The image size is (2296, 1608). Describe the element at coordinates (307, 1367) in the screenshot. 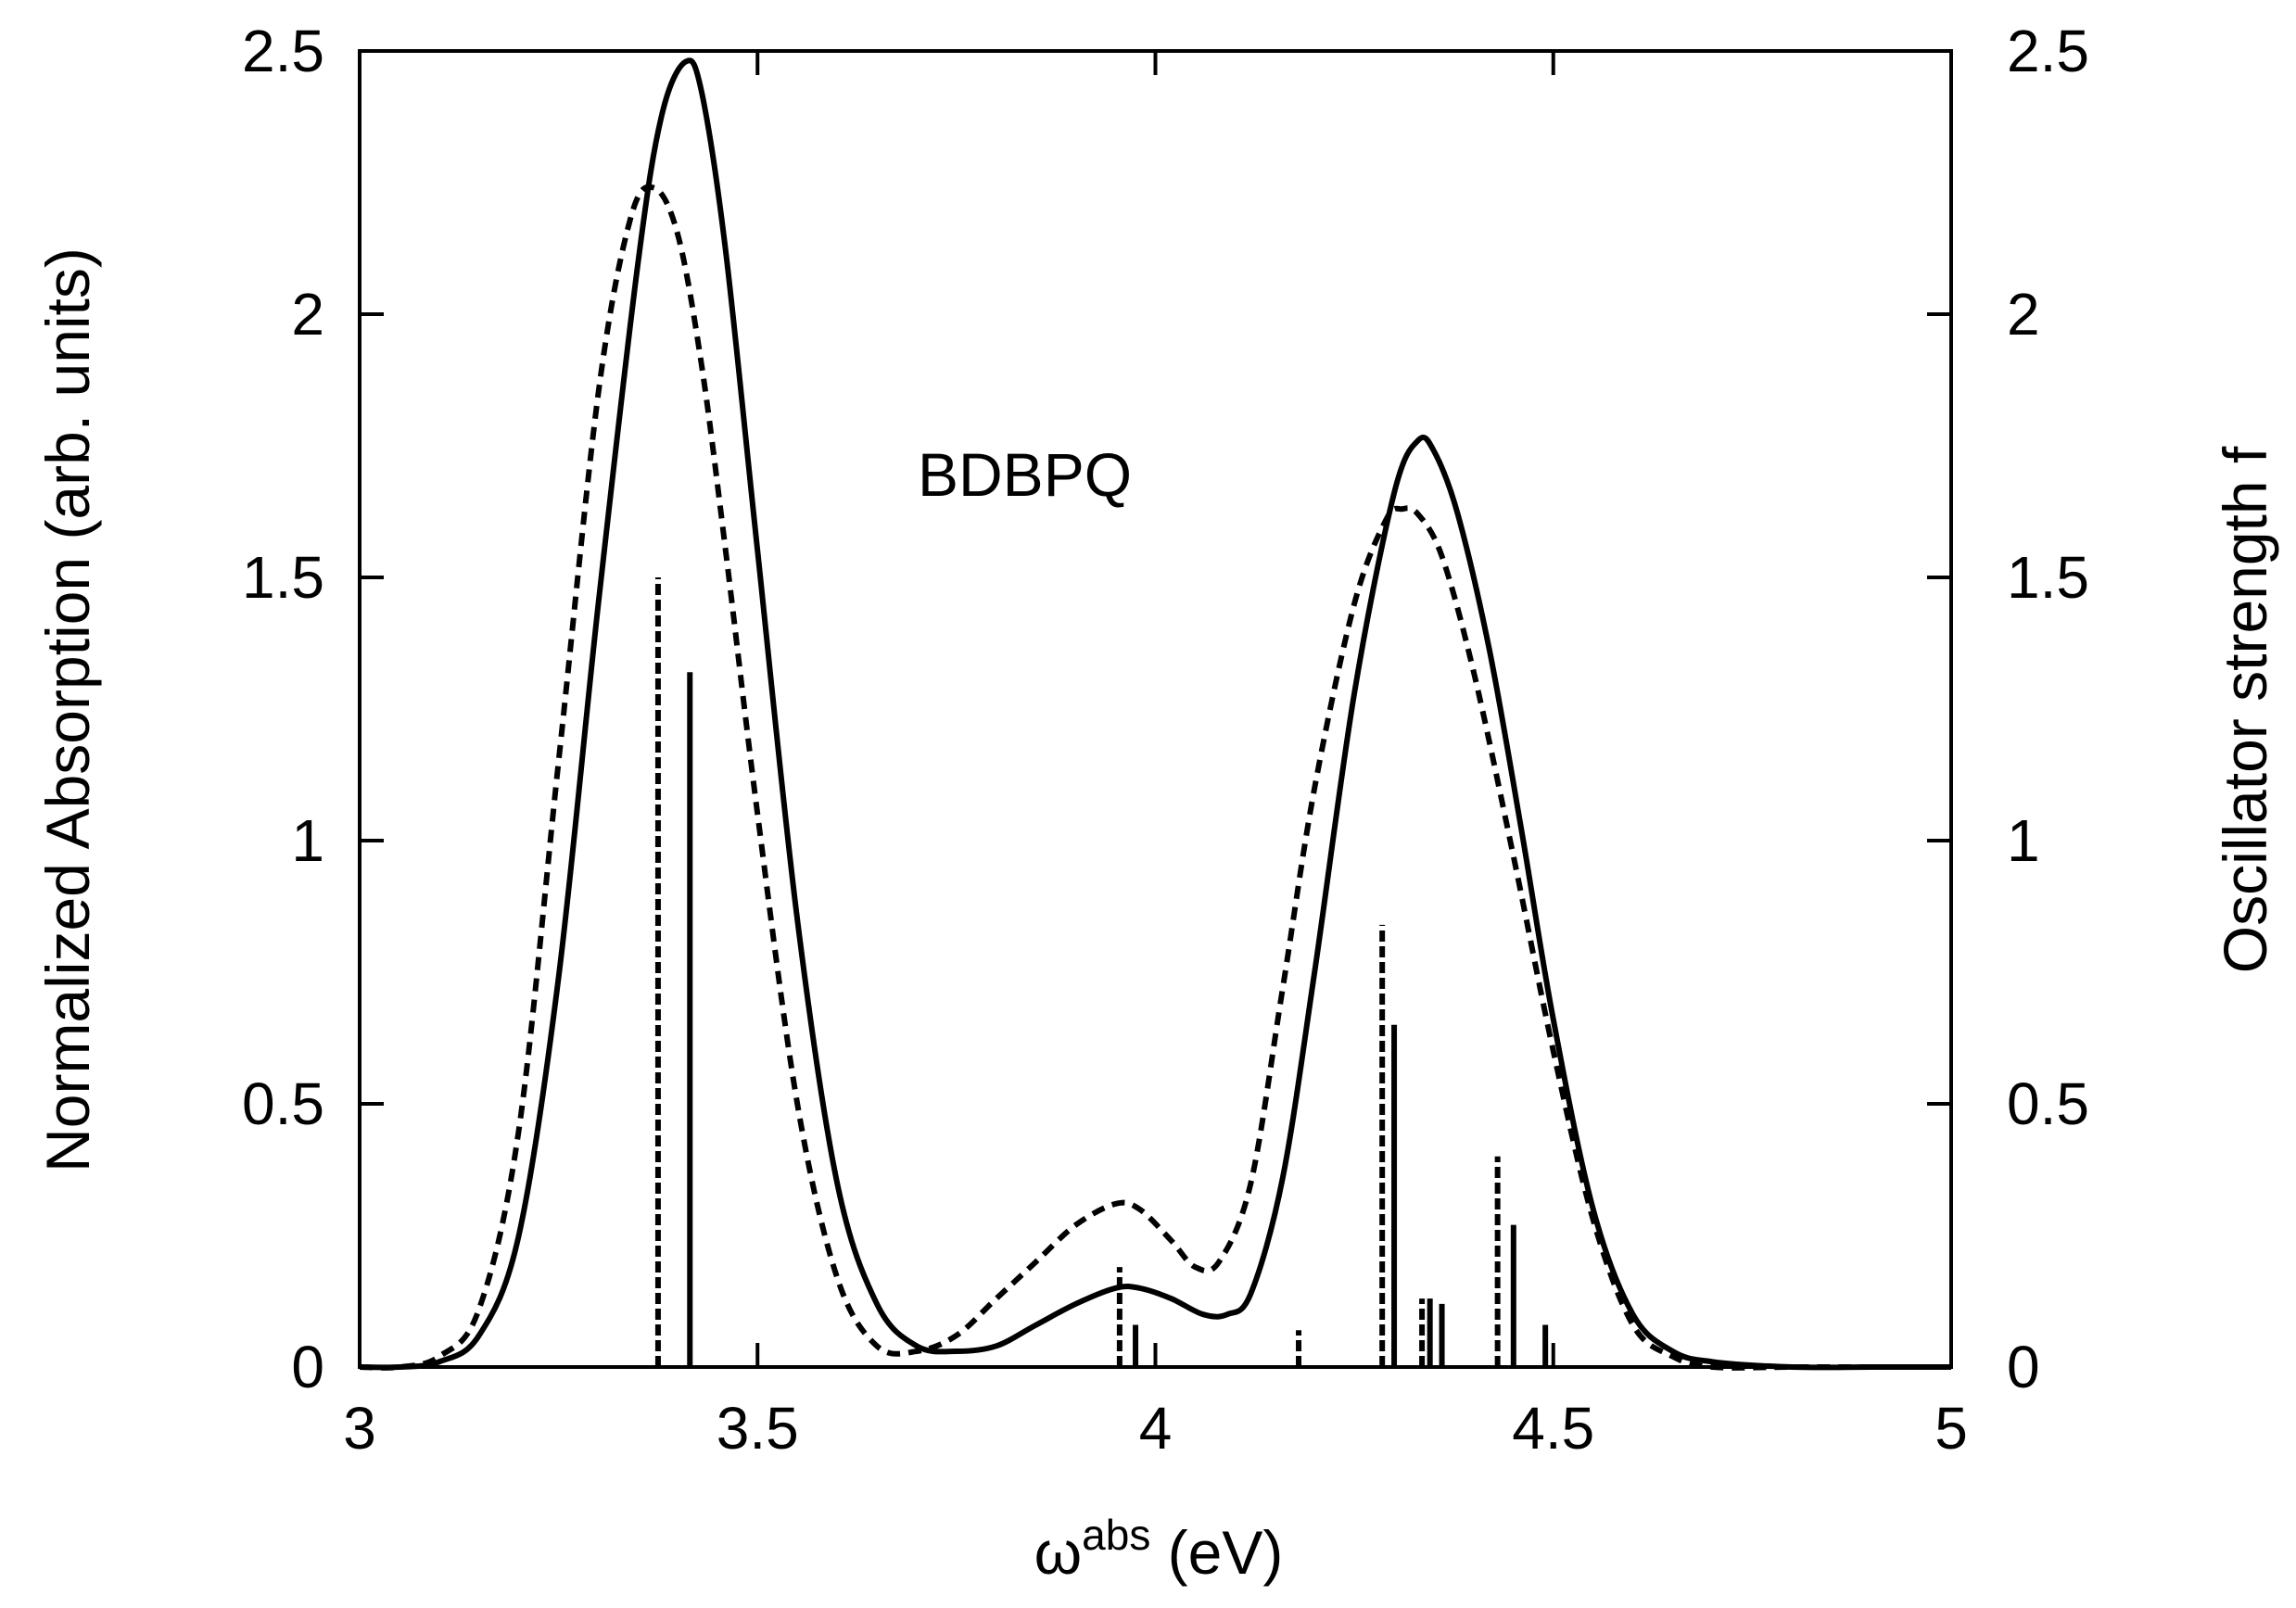

I see `y-tick-label: 0` at that location.